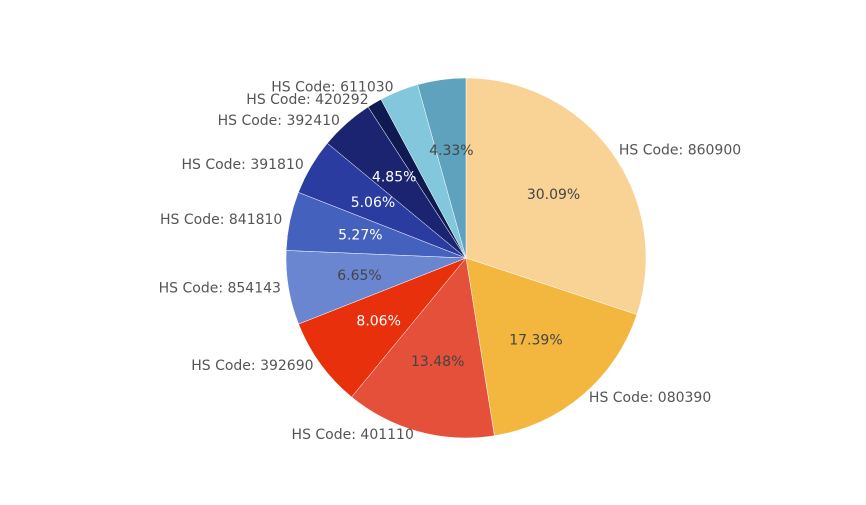  Describe the element at coordinates (220, 288) in the screenshot. I see `slice-label: HS Code: 854143` at that location.